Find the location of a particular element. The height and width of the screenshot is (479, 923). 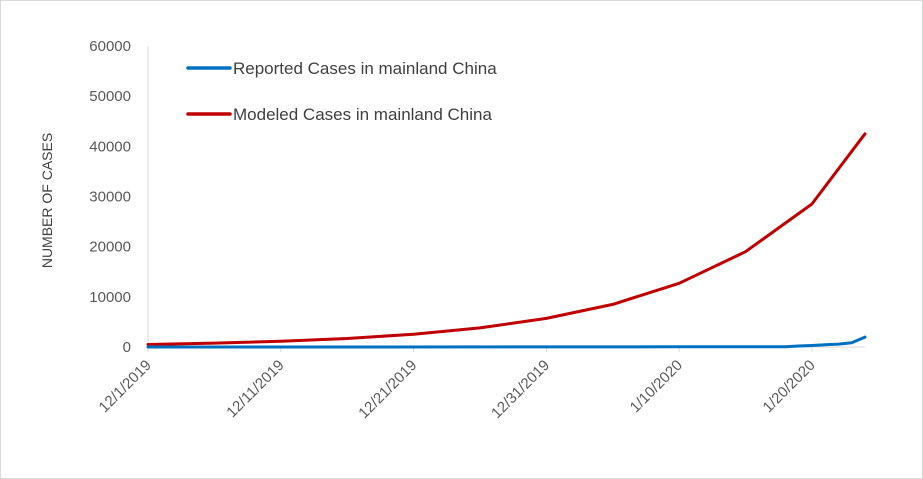

x-tick-label: 12/21/2019 is located at coordinates (387, 389).